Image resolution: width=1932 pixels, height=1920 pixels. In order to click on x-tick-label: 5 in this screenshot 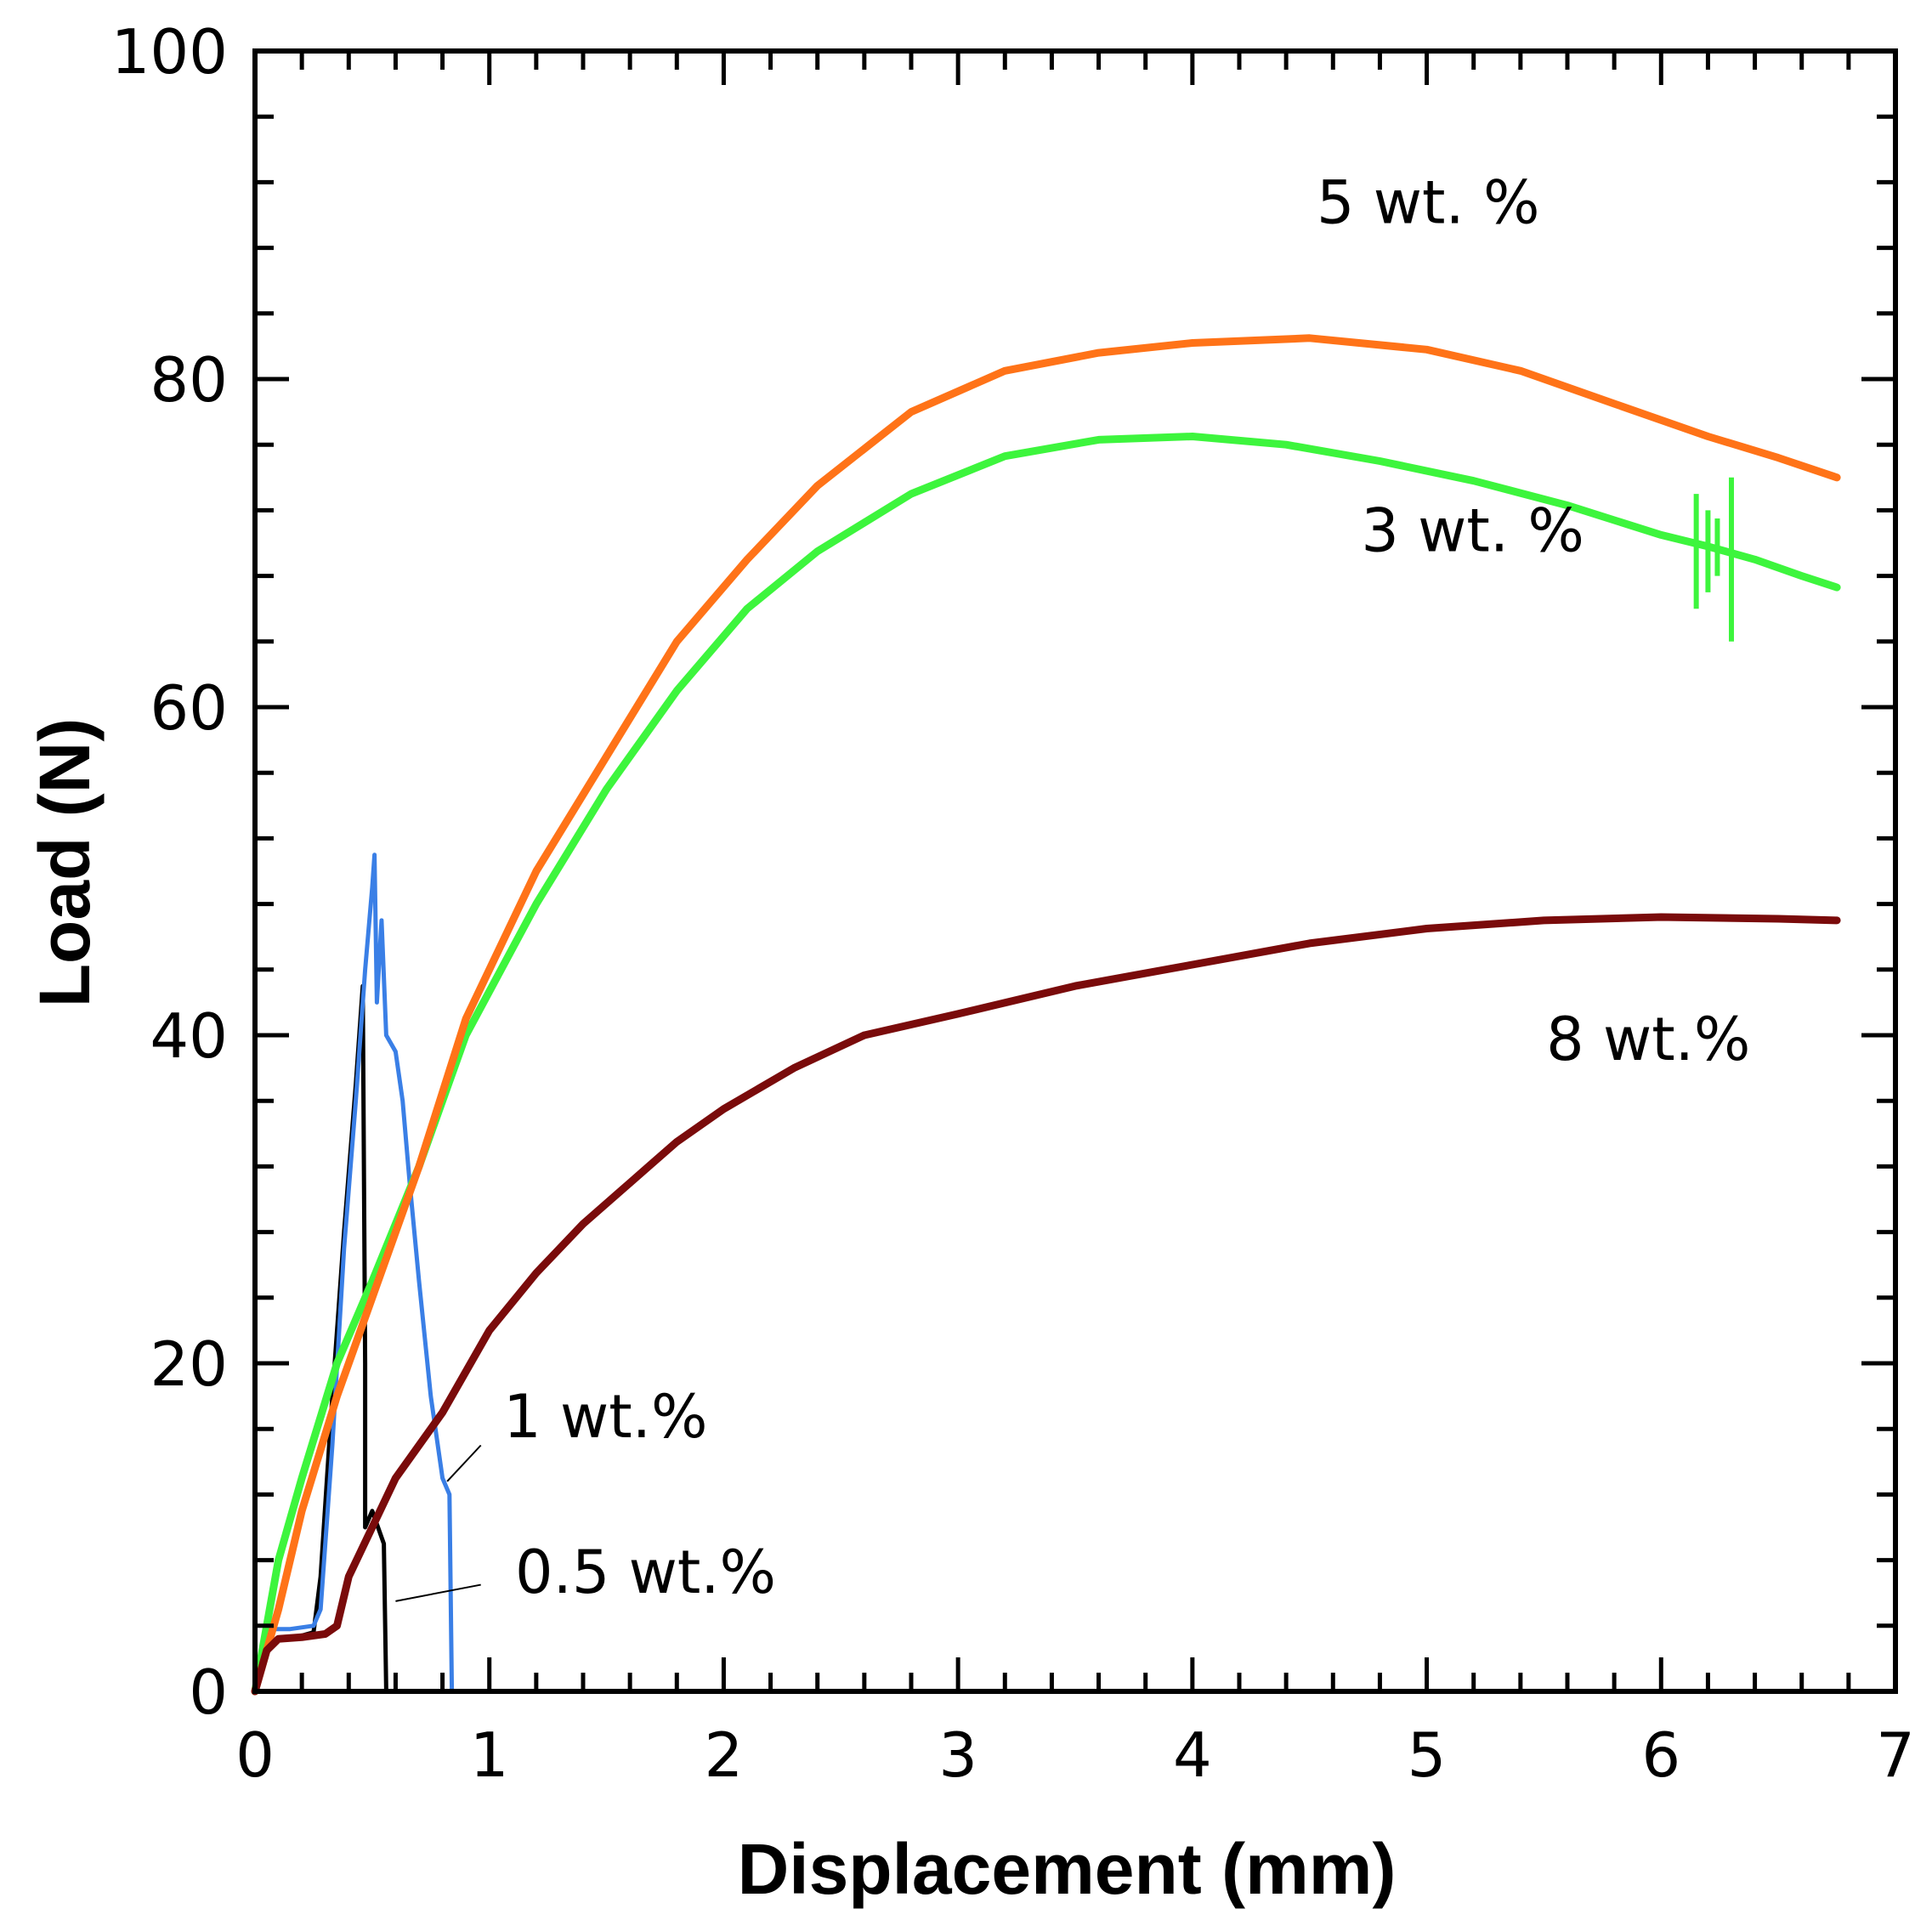, I will do `click(1427, 1755)`.